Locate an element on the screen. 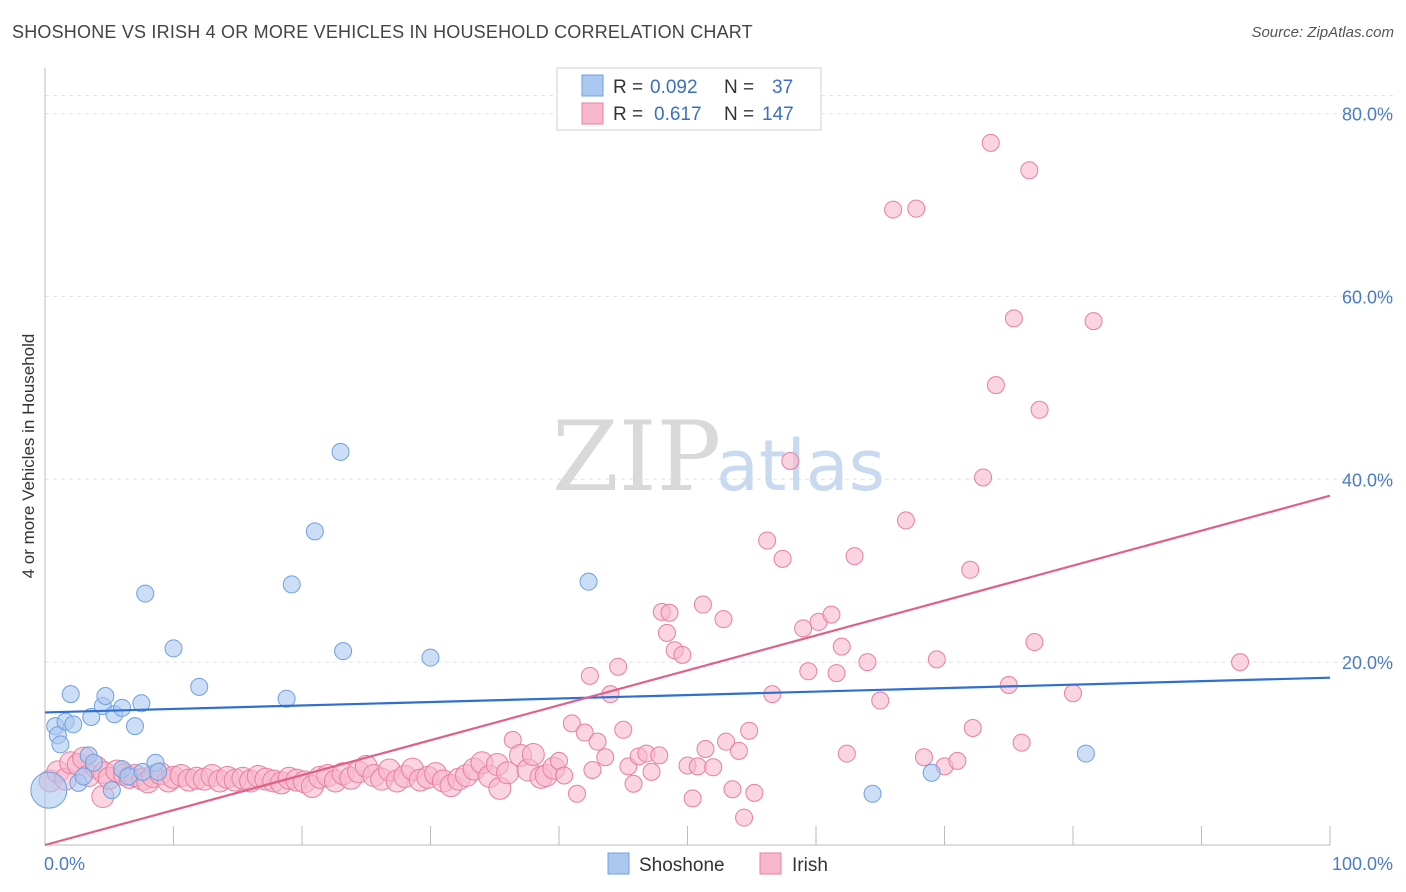 This screenshot has width=1406, height=892. watermark-atlas: atlas is located at coordinates (800, 466).